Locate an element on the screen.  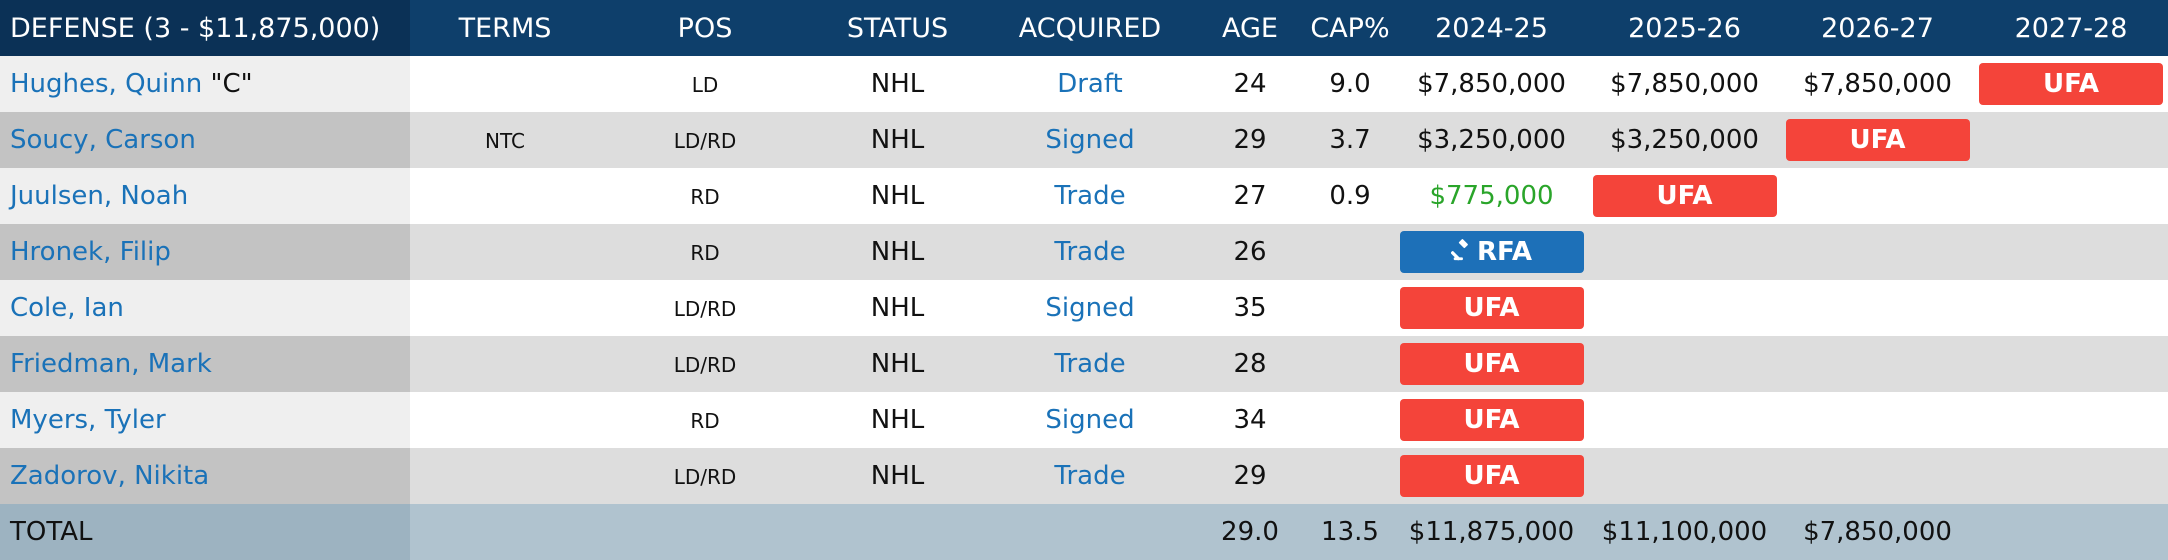
rfa-badge: RFA is located at coordinates (1491, 252).